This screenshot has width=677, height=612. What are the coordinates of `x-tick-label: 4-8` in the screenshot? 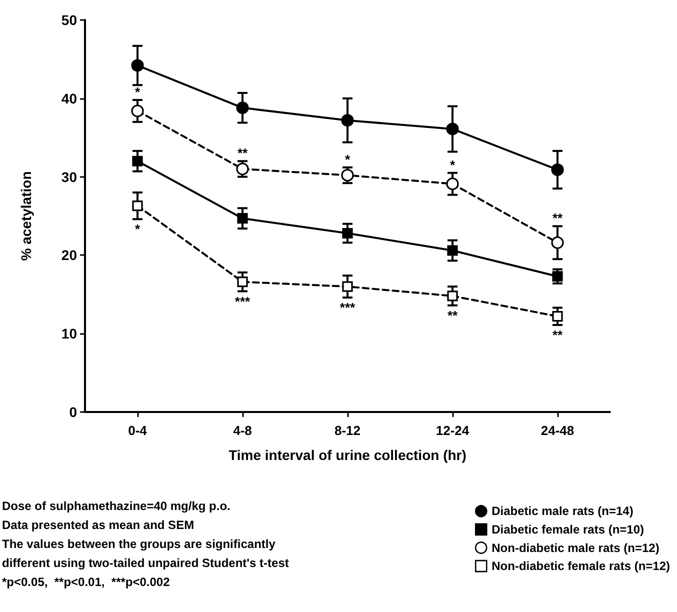 It's located at (242, 430).